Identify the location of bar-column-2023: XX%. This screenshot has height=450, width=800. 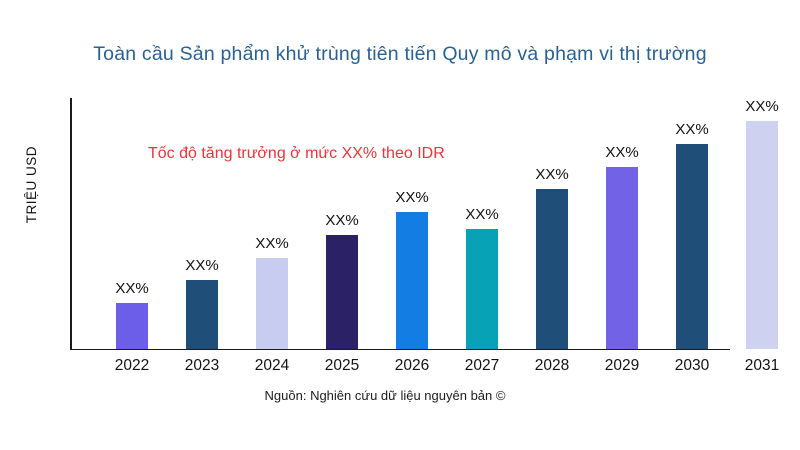
(202, 303).